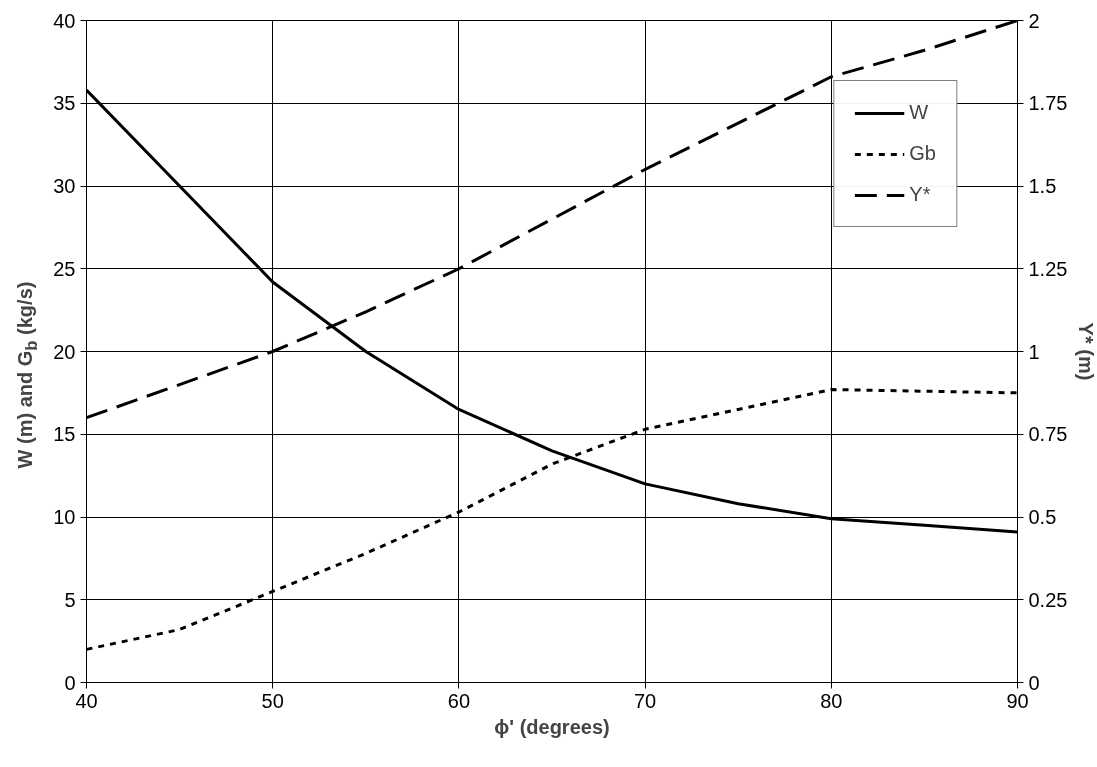  I want to click on y2-tick-label: 1.75, so click(1048, 103).